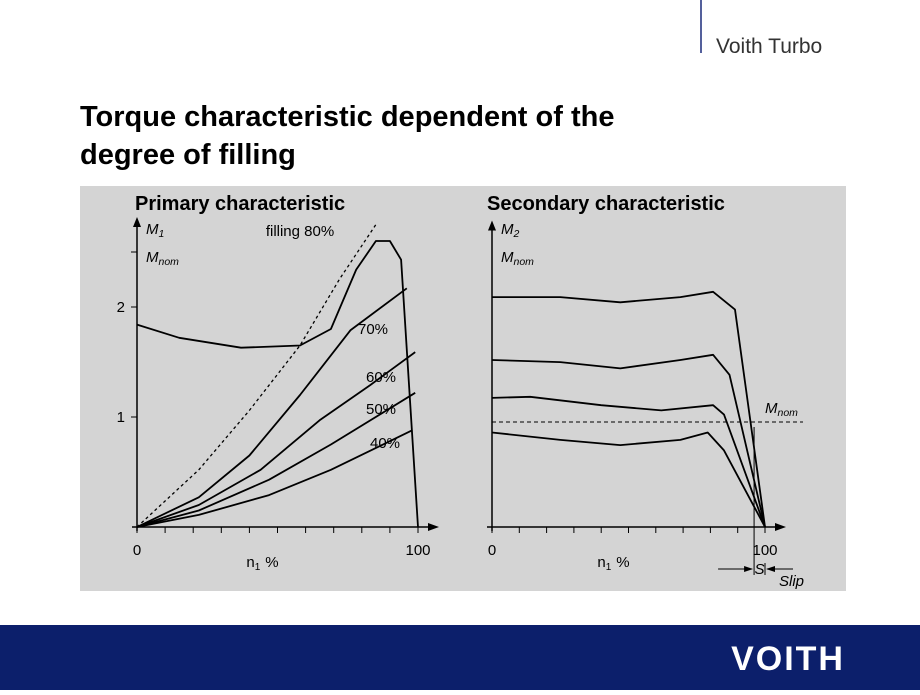  Describe the element at coordinates (606, 204) in the screenshot. I see `chart-title: Secondary characteristic` at that location.